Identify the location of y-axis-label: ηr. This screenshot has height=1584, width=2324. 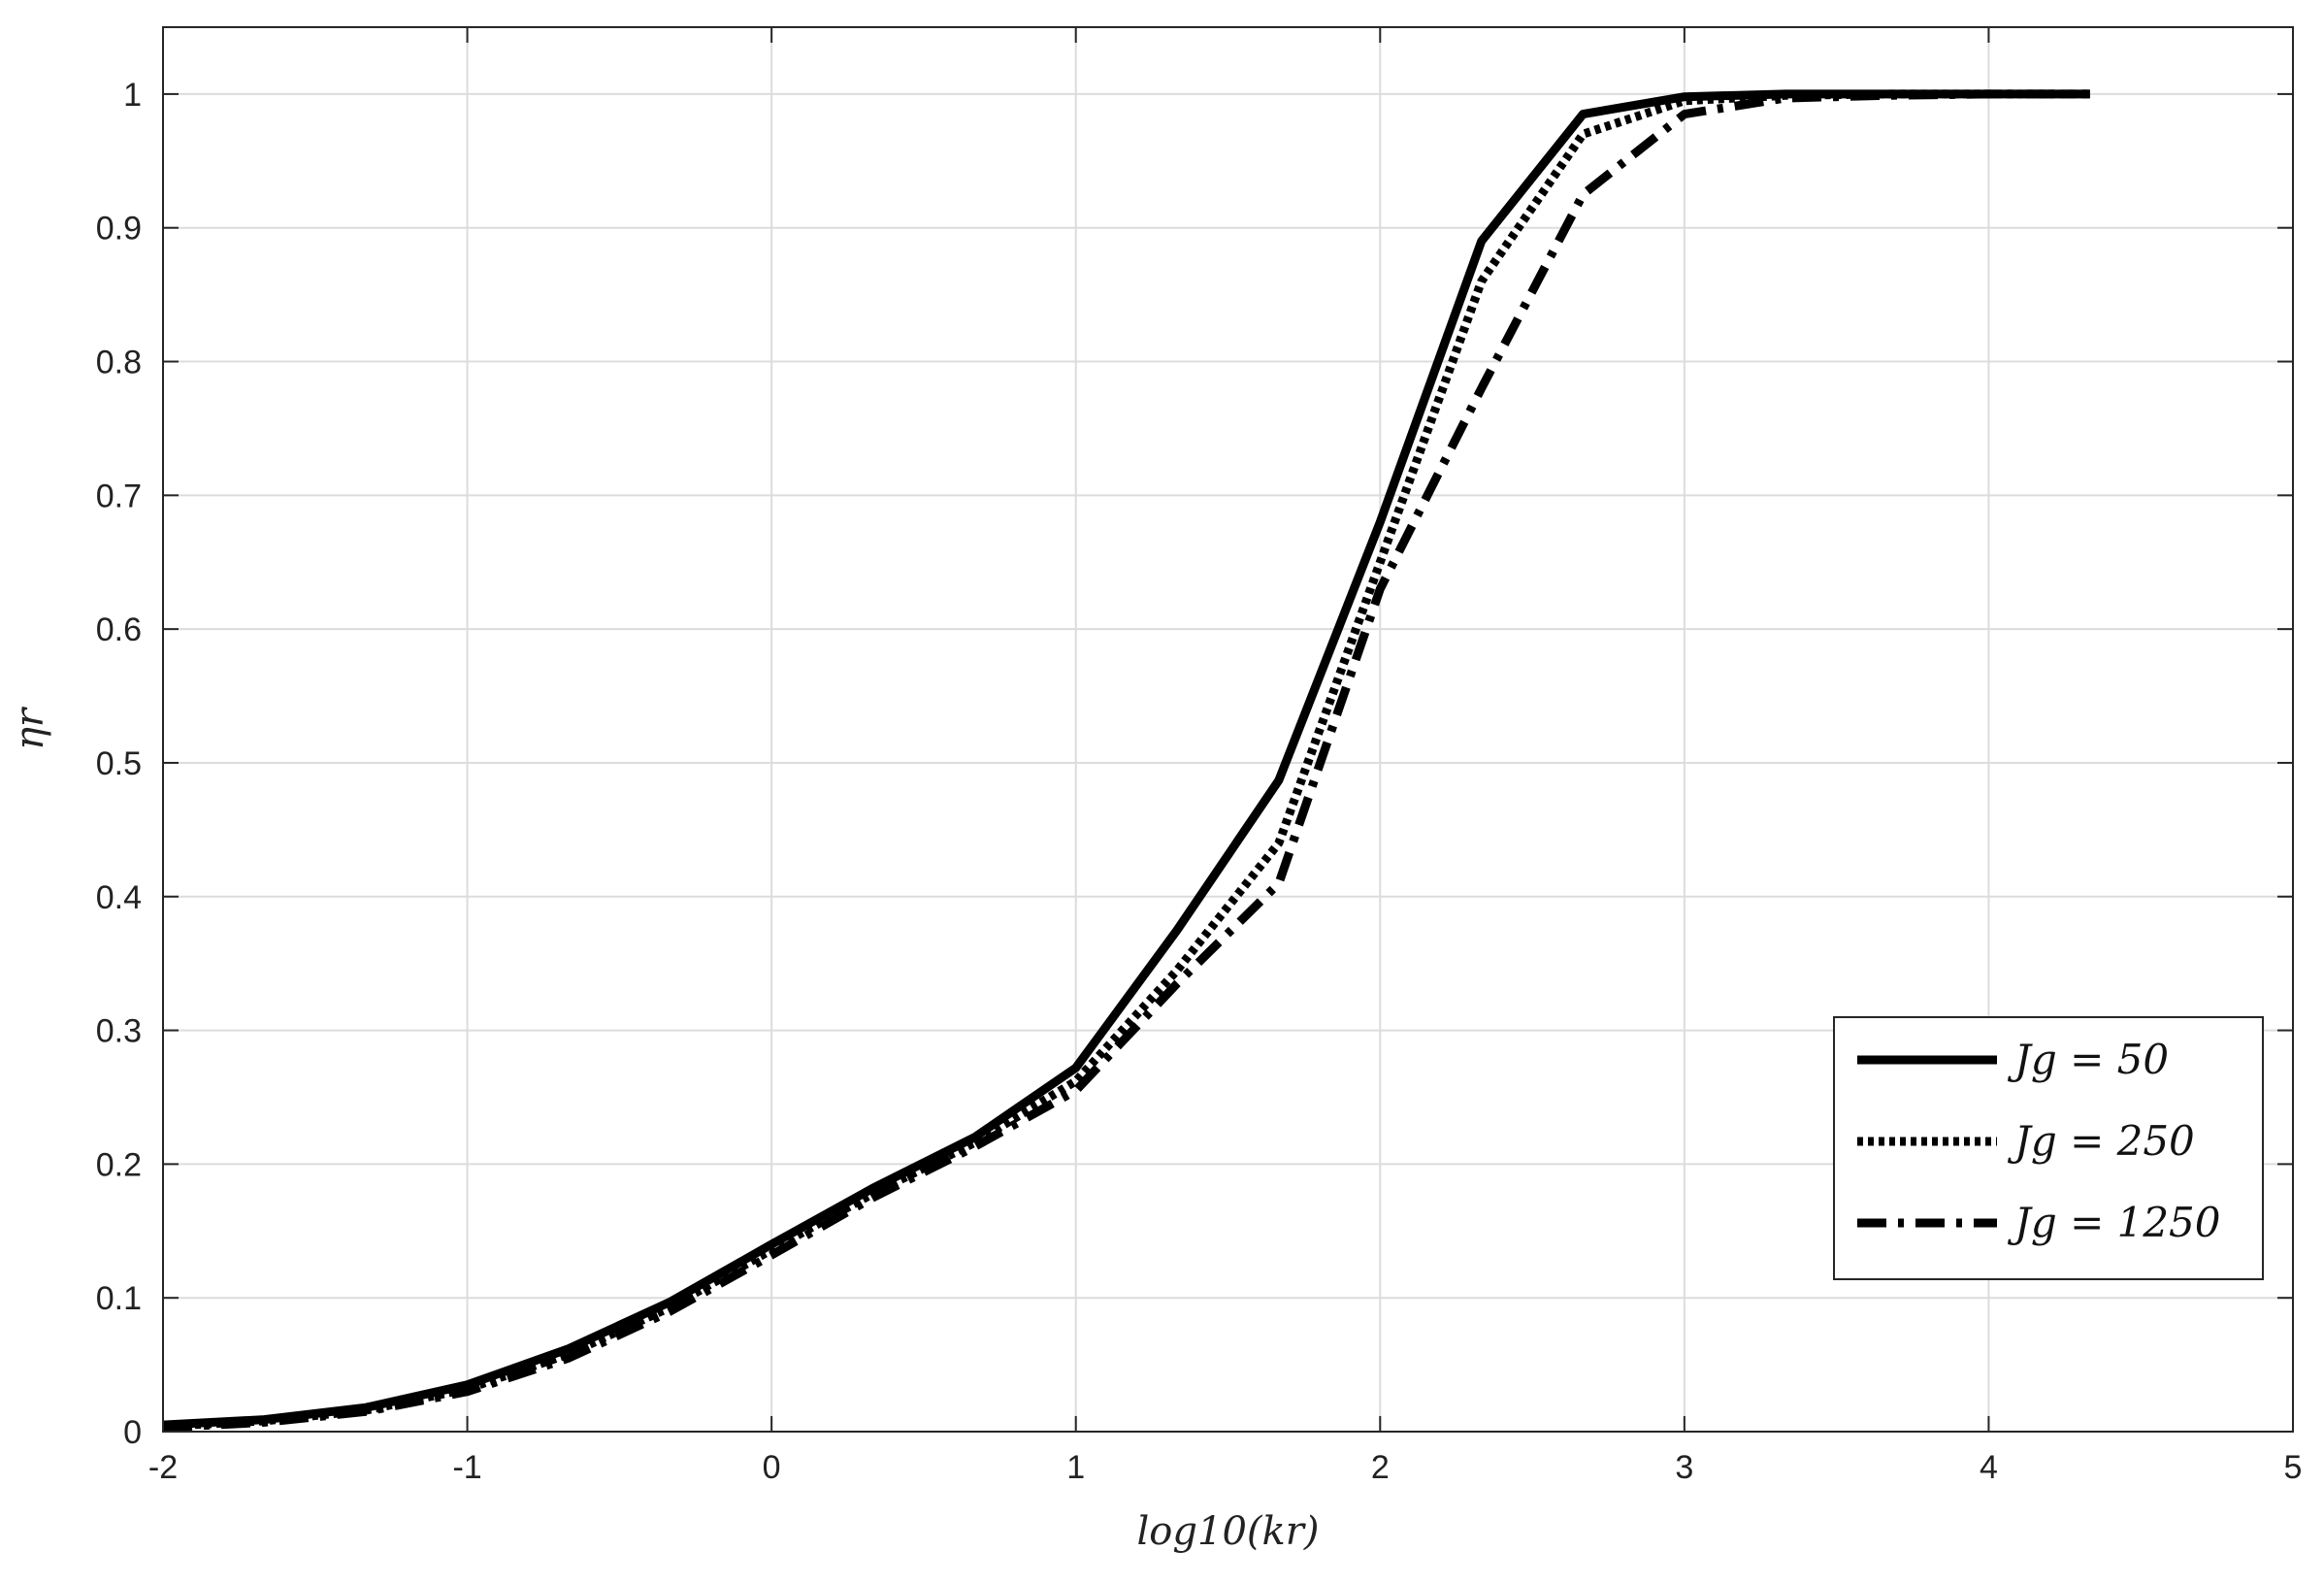
(30, 728).